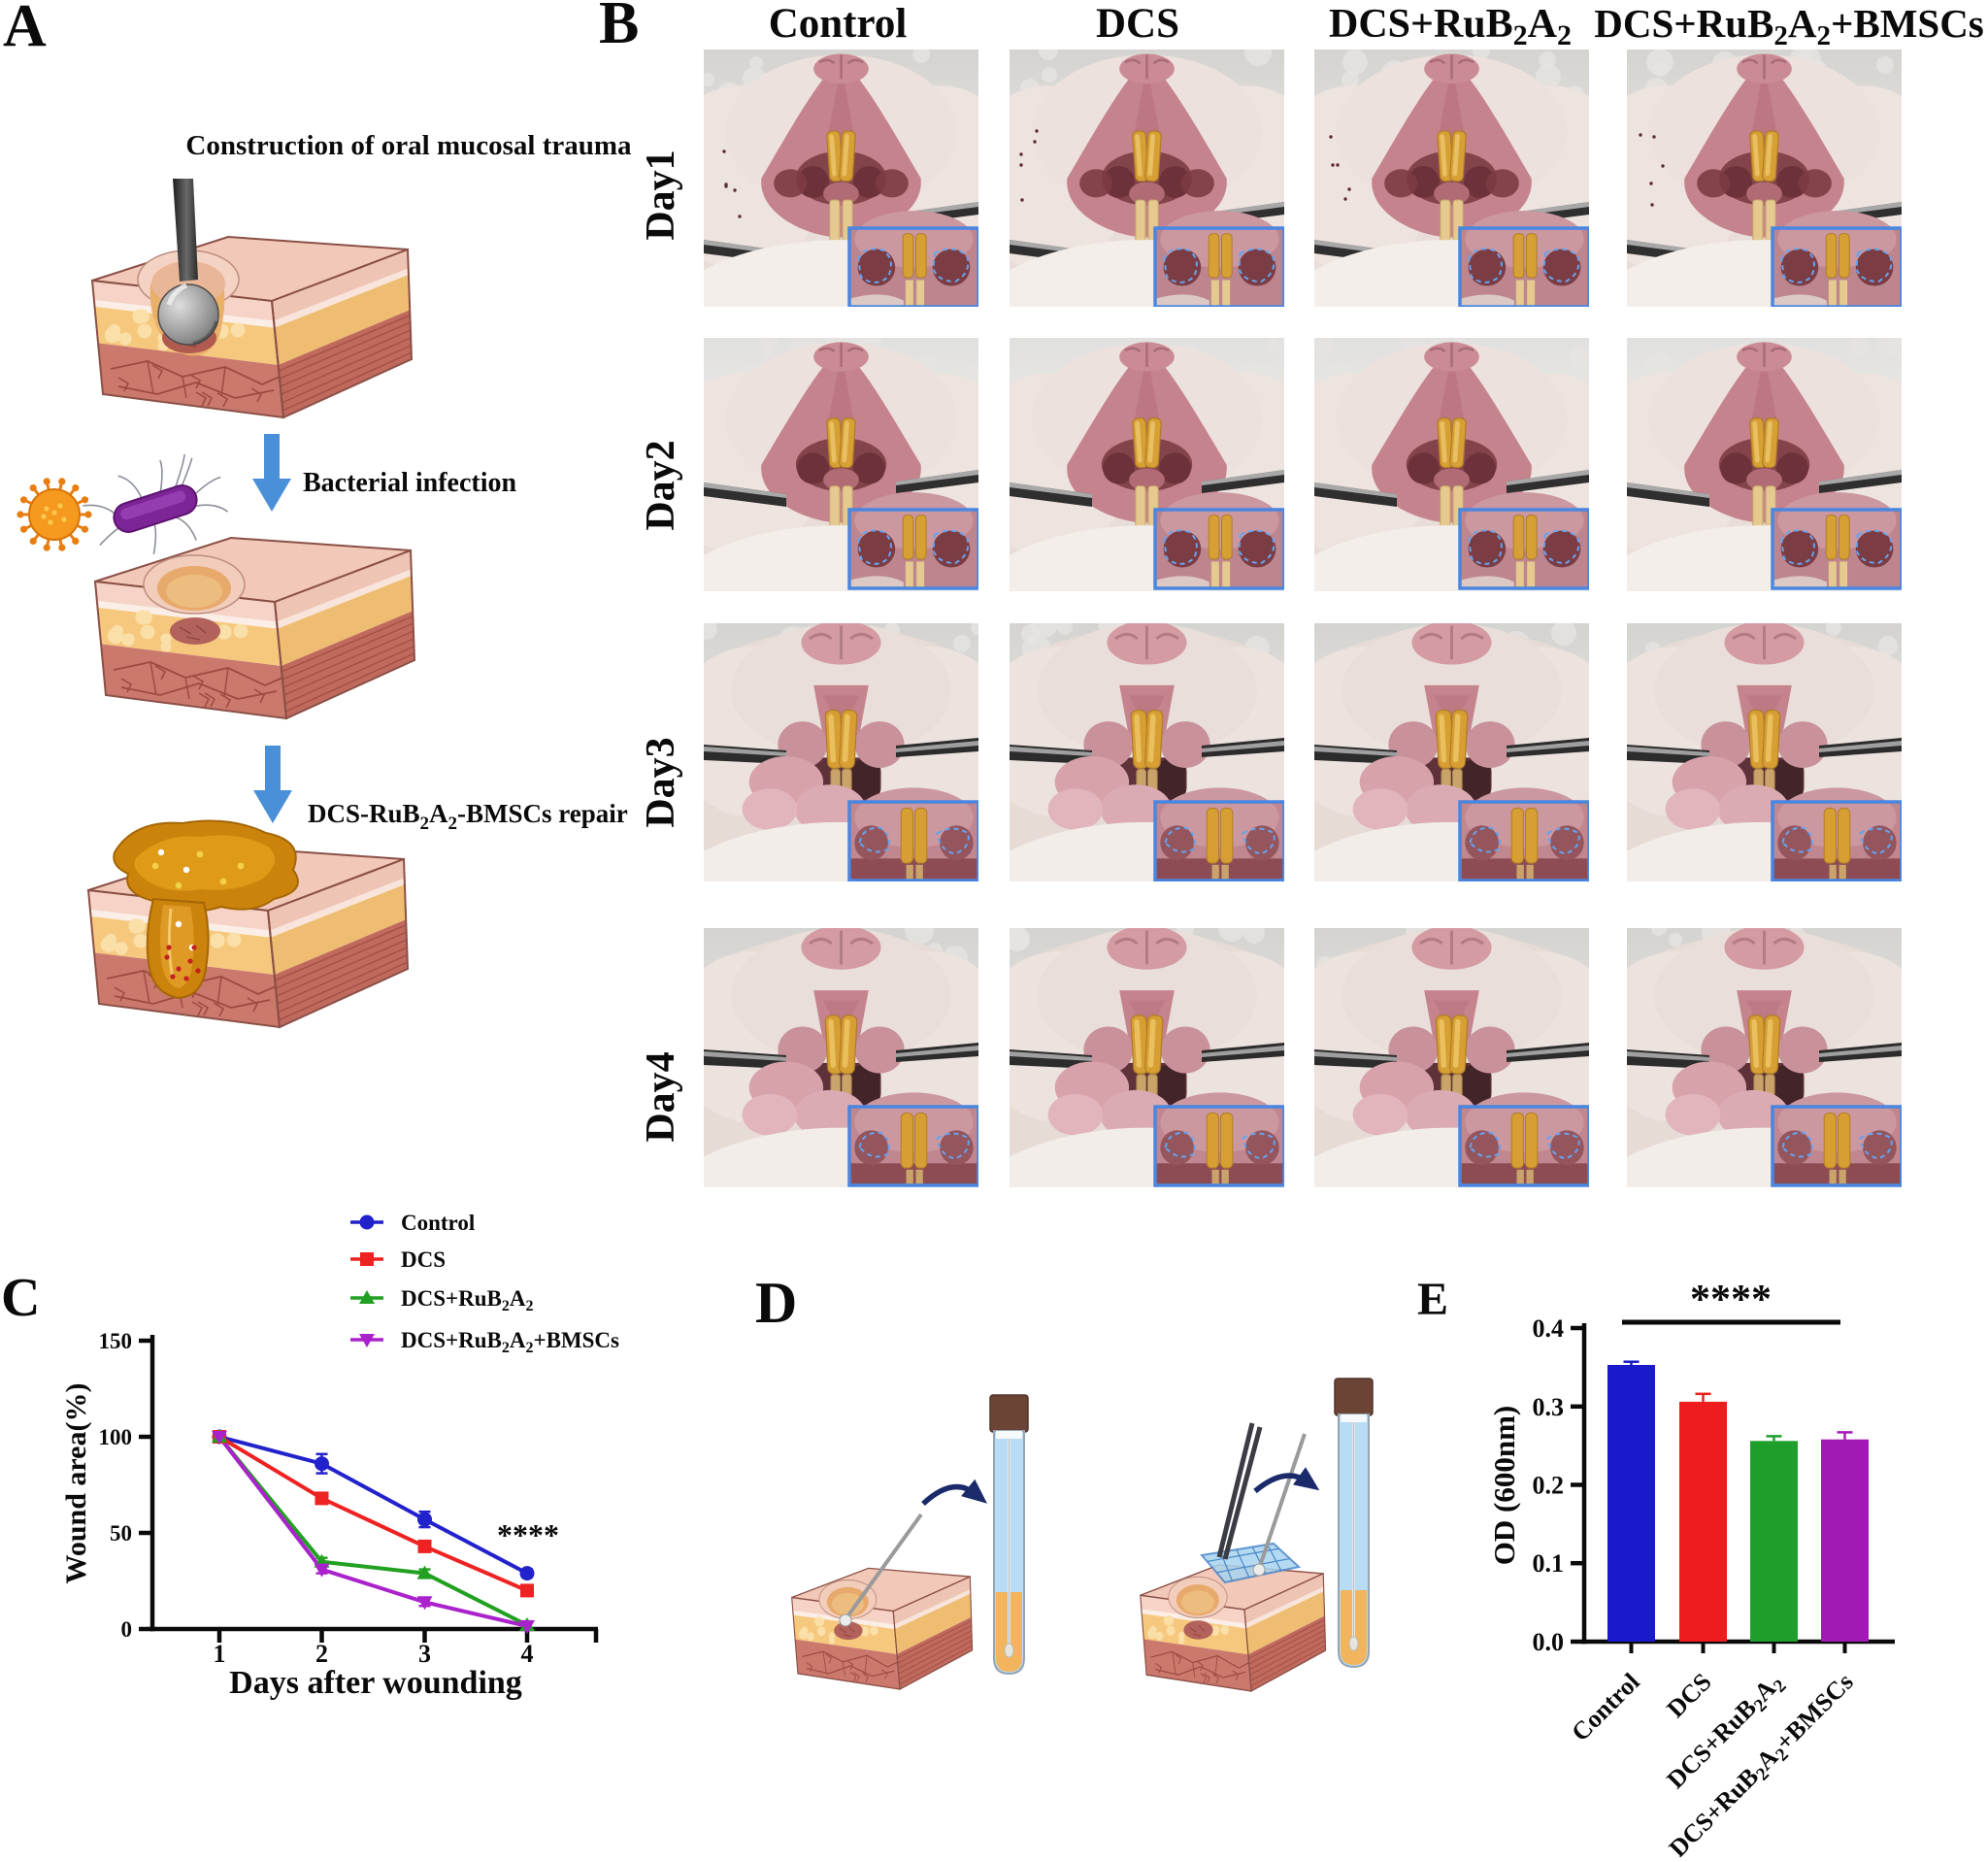  I want to click on svg-text: D, so click(776, 1303).